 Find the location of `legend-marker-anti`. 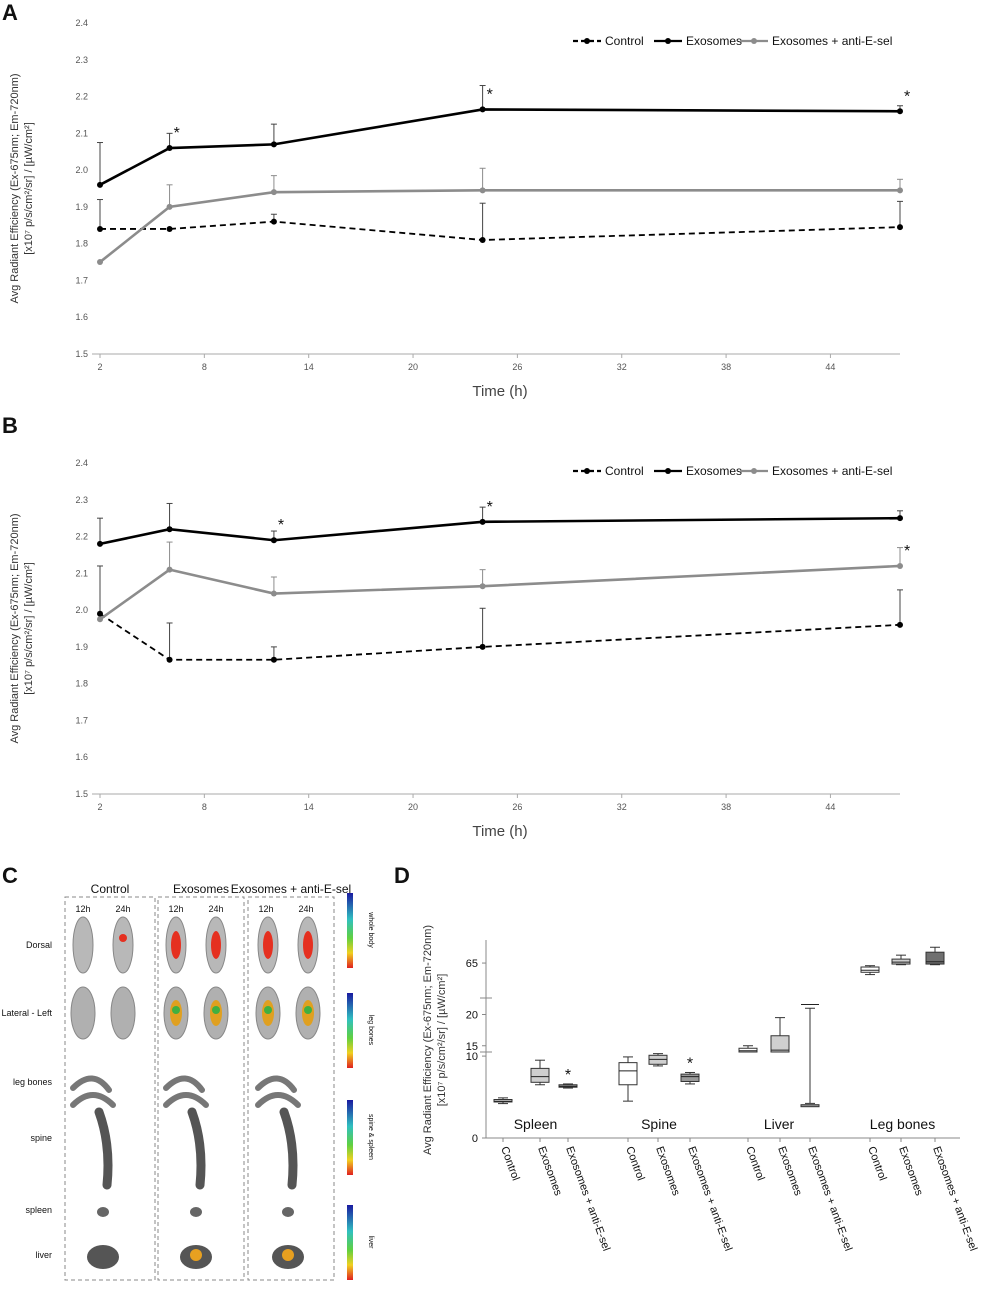

legend-marker-anti is located at coordinates (754, 41).